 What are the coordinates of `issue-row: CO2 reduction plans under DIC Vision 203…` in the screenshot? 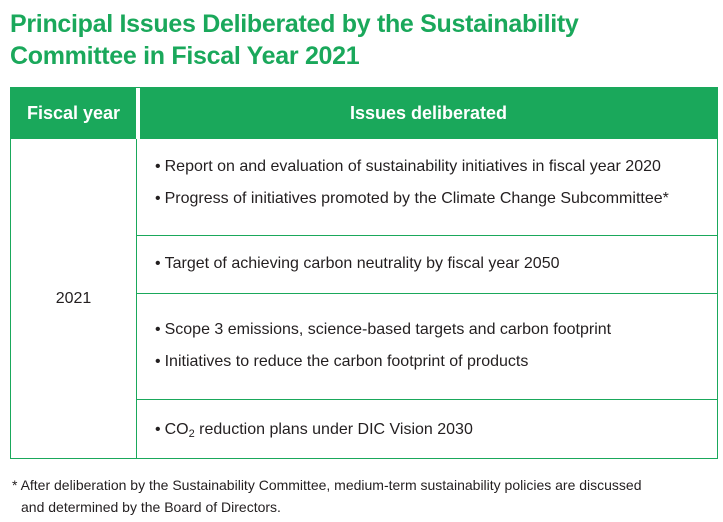 It's located at (427, 428).